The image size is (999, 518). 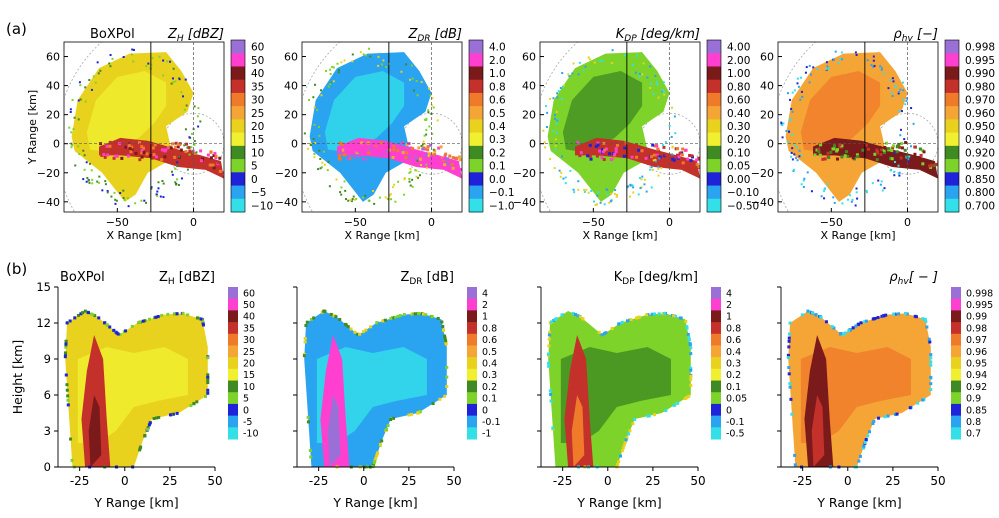 I want to click on colorbar-label: 0.4, so click(x=489, y=364).